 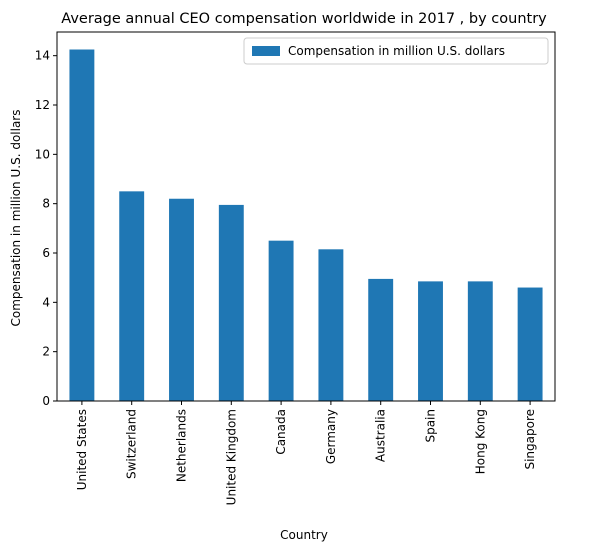 What do you see at coordinates (266, 51) in the screenshot?
I see `legend-swatch` at bounding box center [266, 51].